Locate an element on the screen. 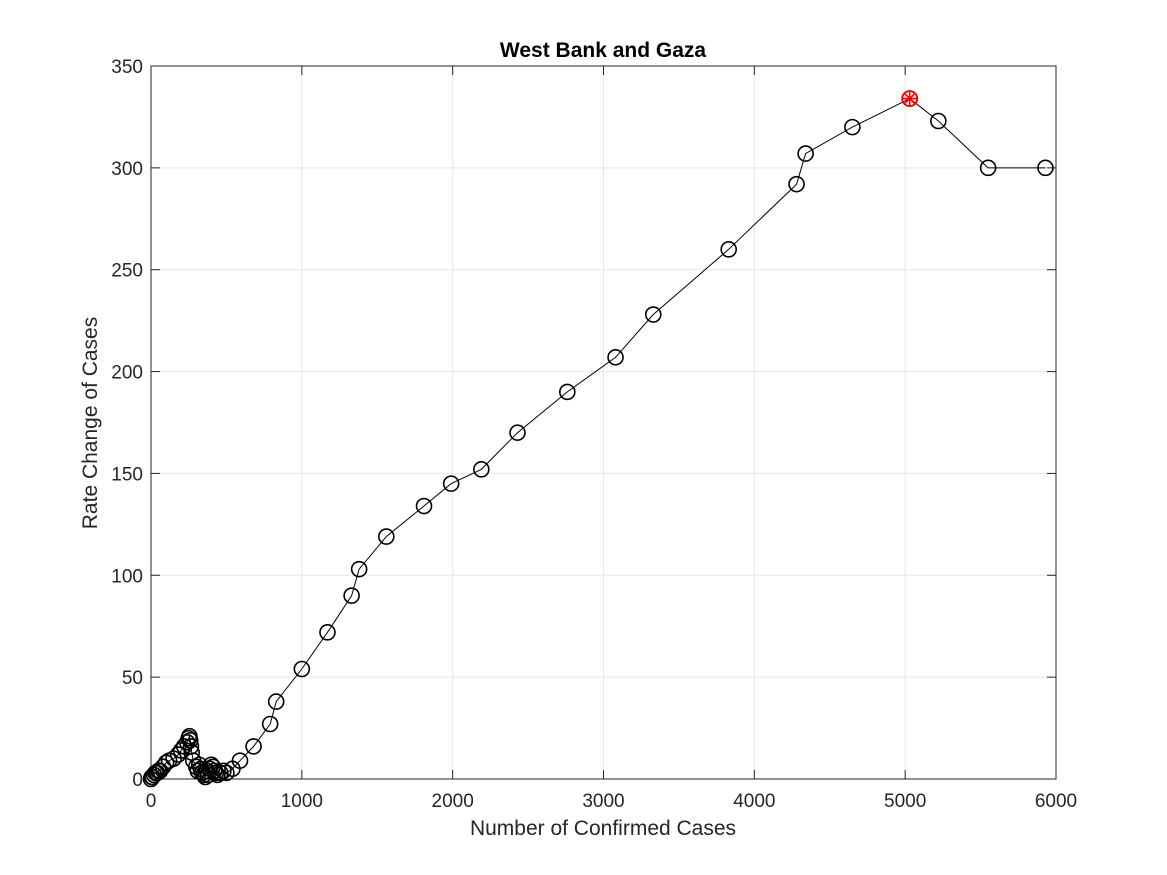 The height and width of the screenshot is (875, 1167). y-tick-label: 250 is located at coordinates (127, 271).